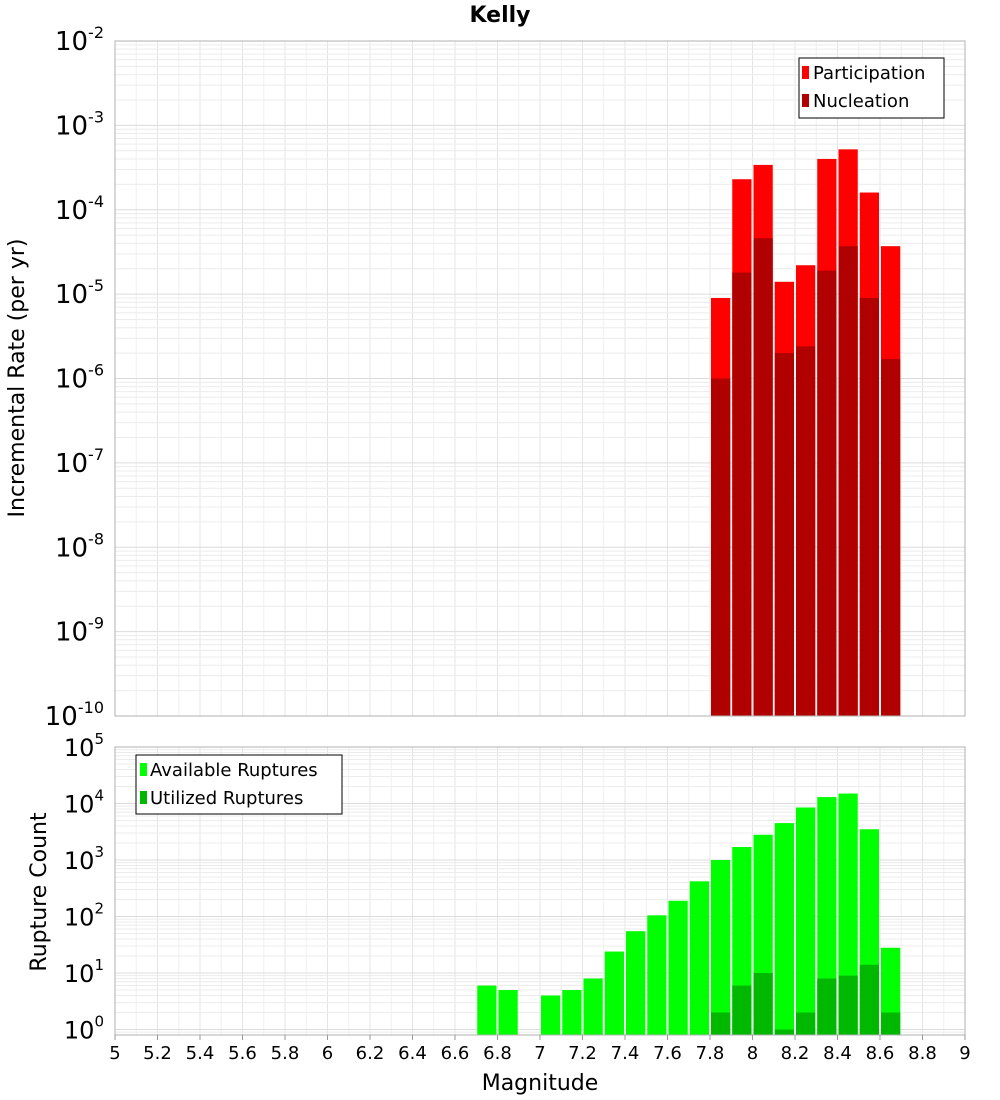  I want to click on y-tick-label: 10⁻⁴, so click(79, 209).